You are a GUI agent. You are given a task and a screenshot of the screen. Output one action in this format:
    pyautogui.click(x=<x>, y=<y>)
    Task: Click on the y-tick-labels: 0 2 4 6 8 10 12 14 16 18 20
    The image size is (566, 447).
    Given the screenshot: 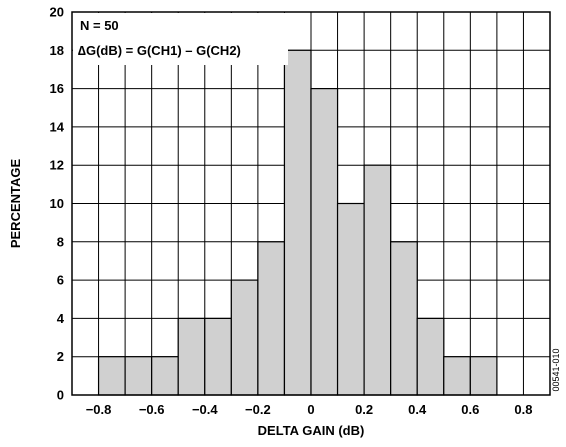 What is the action you would take?
    pyautogui.click(x=57, y=204)
    